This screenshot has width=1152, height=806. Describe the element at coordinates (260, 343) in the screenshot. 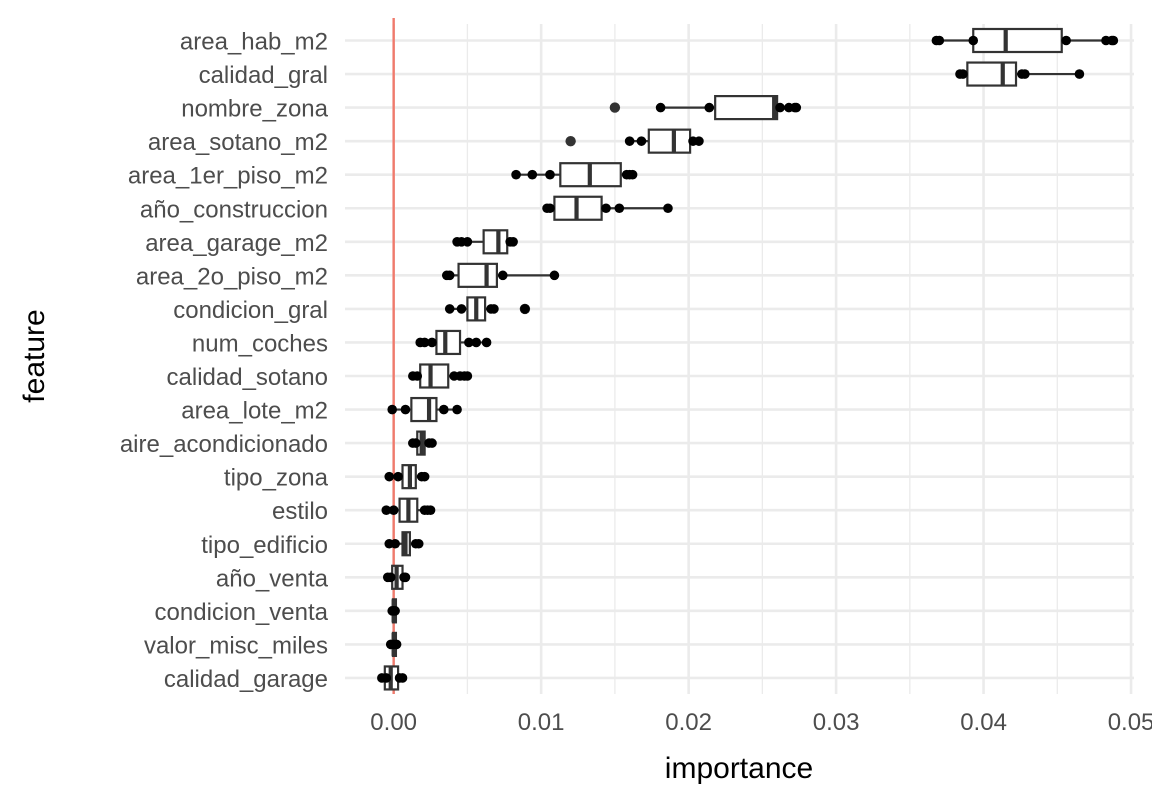

I see `y-tick-label-9: num_coches` at that location.